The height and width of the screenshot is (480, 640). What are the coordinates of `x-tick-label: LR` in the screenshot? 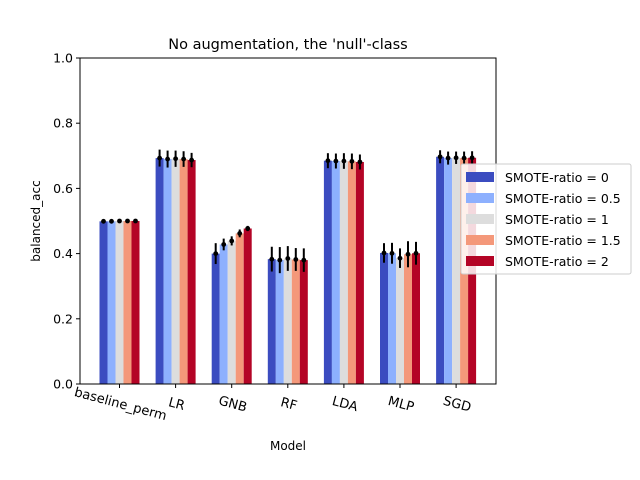 It's located at (177, 404).